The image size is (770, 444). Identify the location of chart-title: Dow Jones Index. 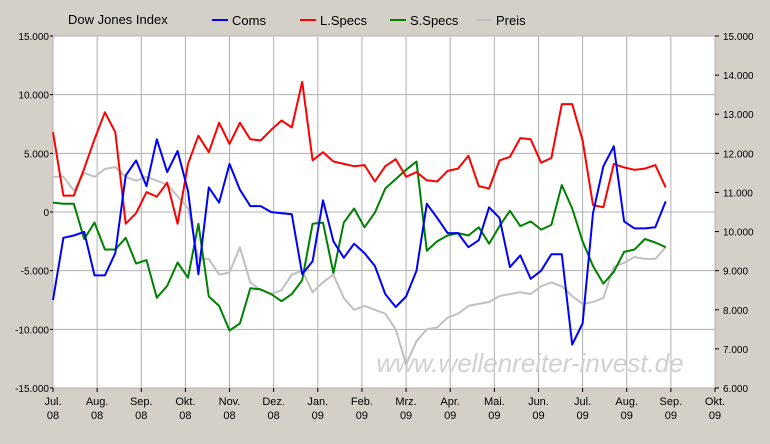
(118, 19).